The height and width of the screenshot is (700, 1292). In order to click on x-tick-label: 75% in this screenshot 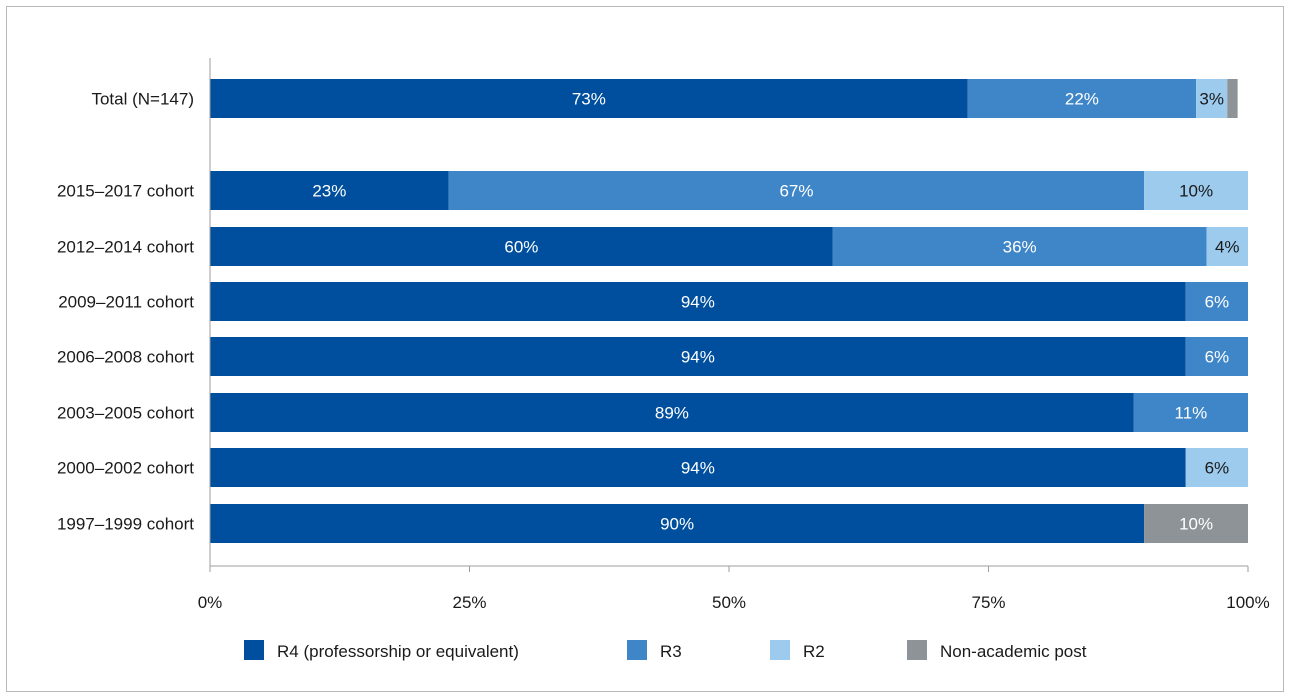, I will do `click(988, 602)`.